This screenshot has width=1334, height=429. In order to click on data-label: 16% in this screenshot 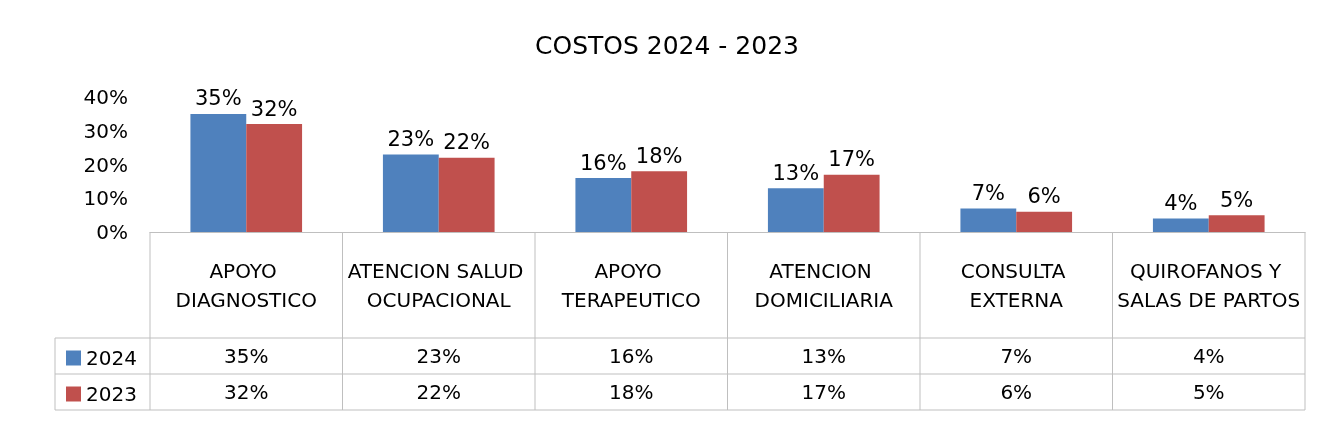, I will do `click(631, 356)`.